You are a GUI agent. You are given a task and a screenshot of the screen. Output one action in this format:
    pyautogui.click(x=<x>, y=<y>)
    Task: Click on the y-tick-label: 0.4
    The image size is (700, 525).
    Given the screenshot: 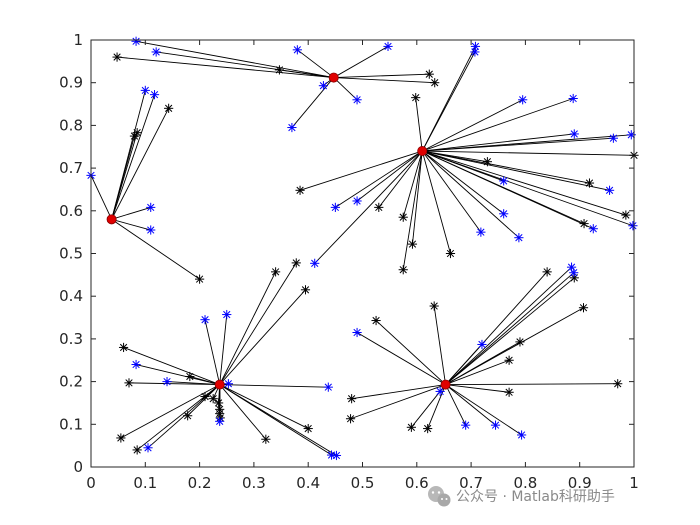 What is the action you would take?
    pyautogui.click(x=71, y=296)
    